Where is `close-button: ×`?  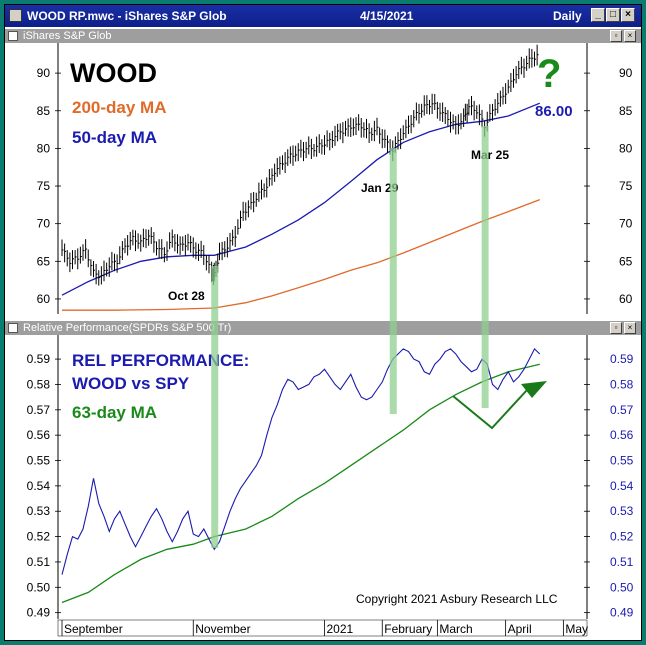
close-button: × is located at coordinates (628, 15).